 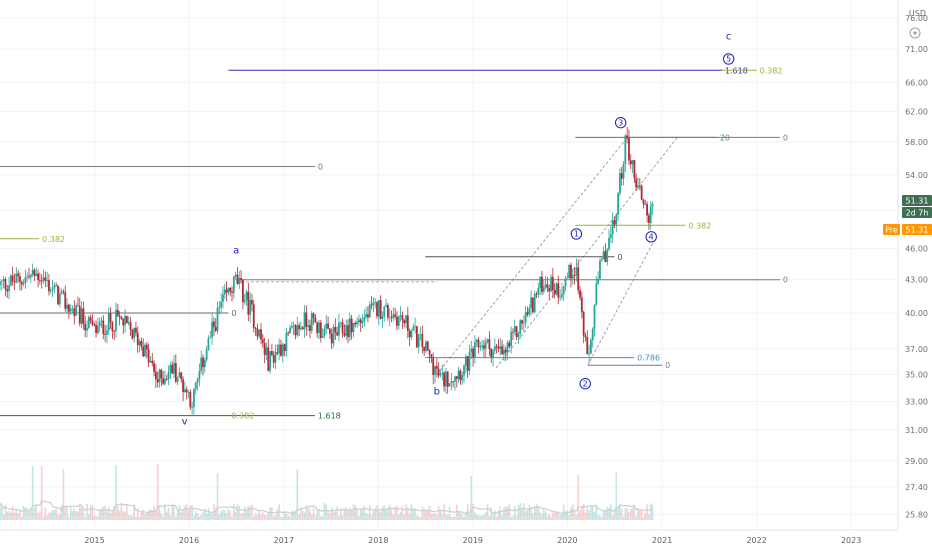 I want to click on time-axis, so click(x=466, y=540).